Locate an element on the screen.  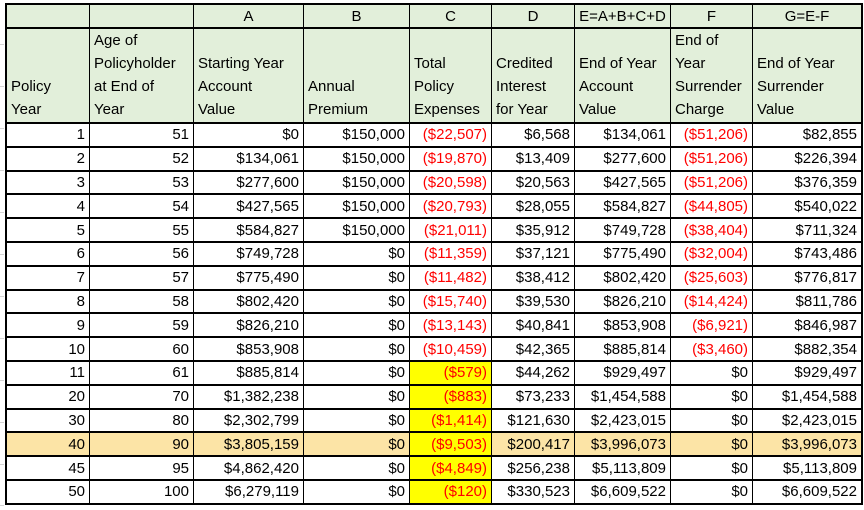
table-cell: $38,412 is located at coordinates (533, 278).